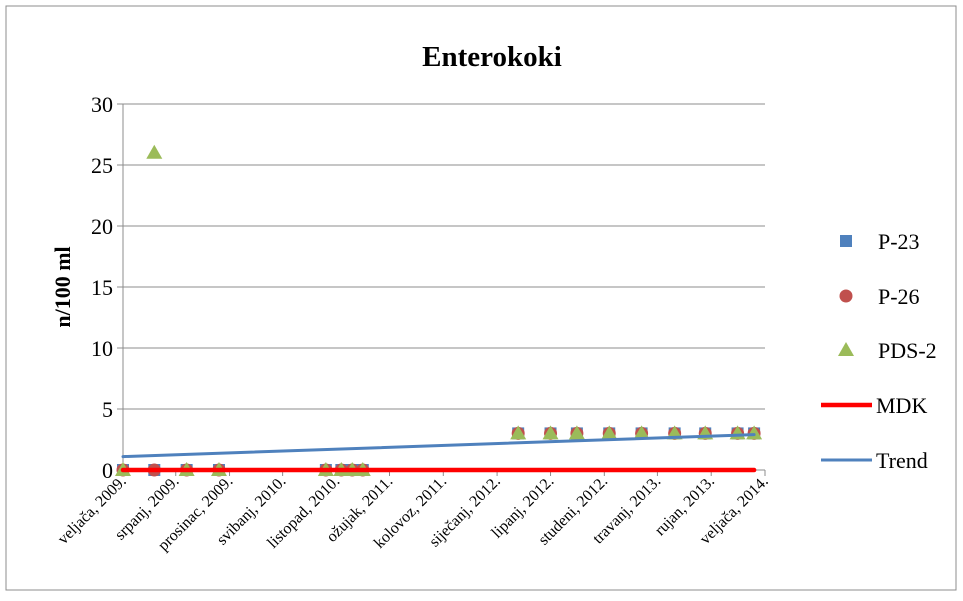  I want to click on legend-item-pds-2: PDS-2, so click(887, 350).